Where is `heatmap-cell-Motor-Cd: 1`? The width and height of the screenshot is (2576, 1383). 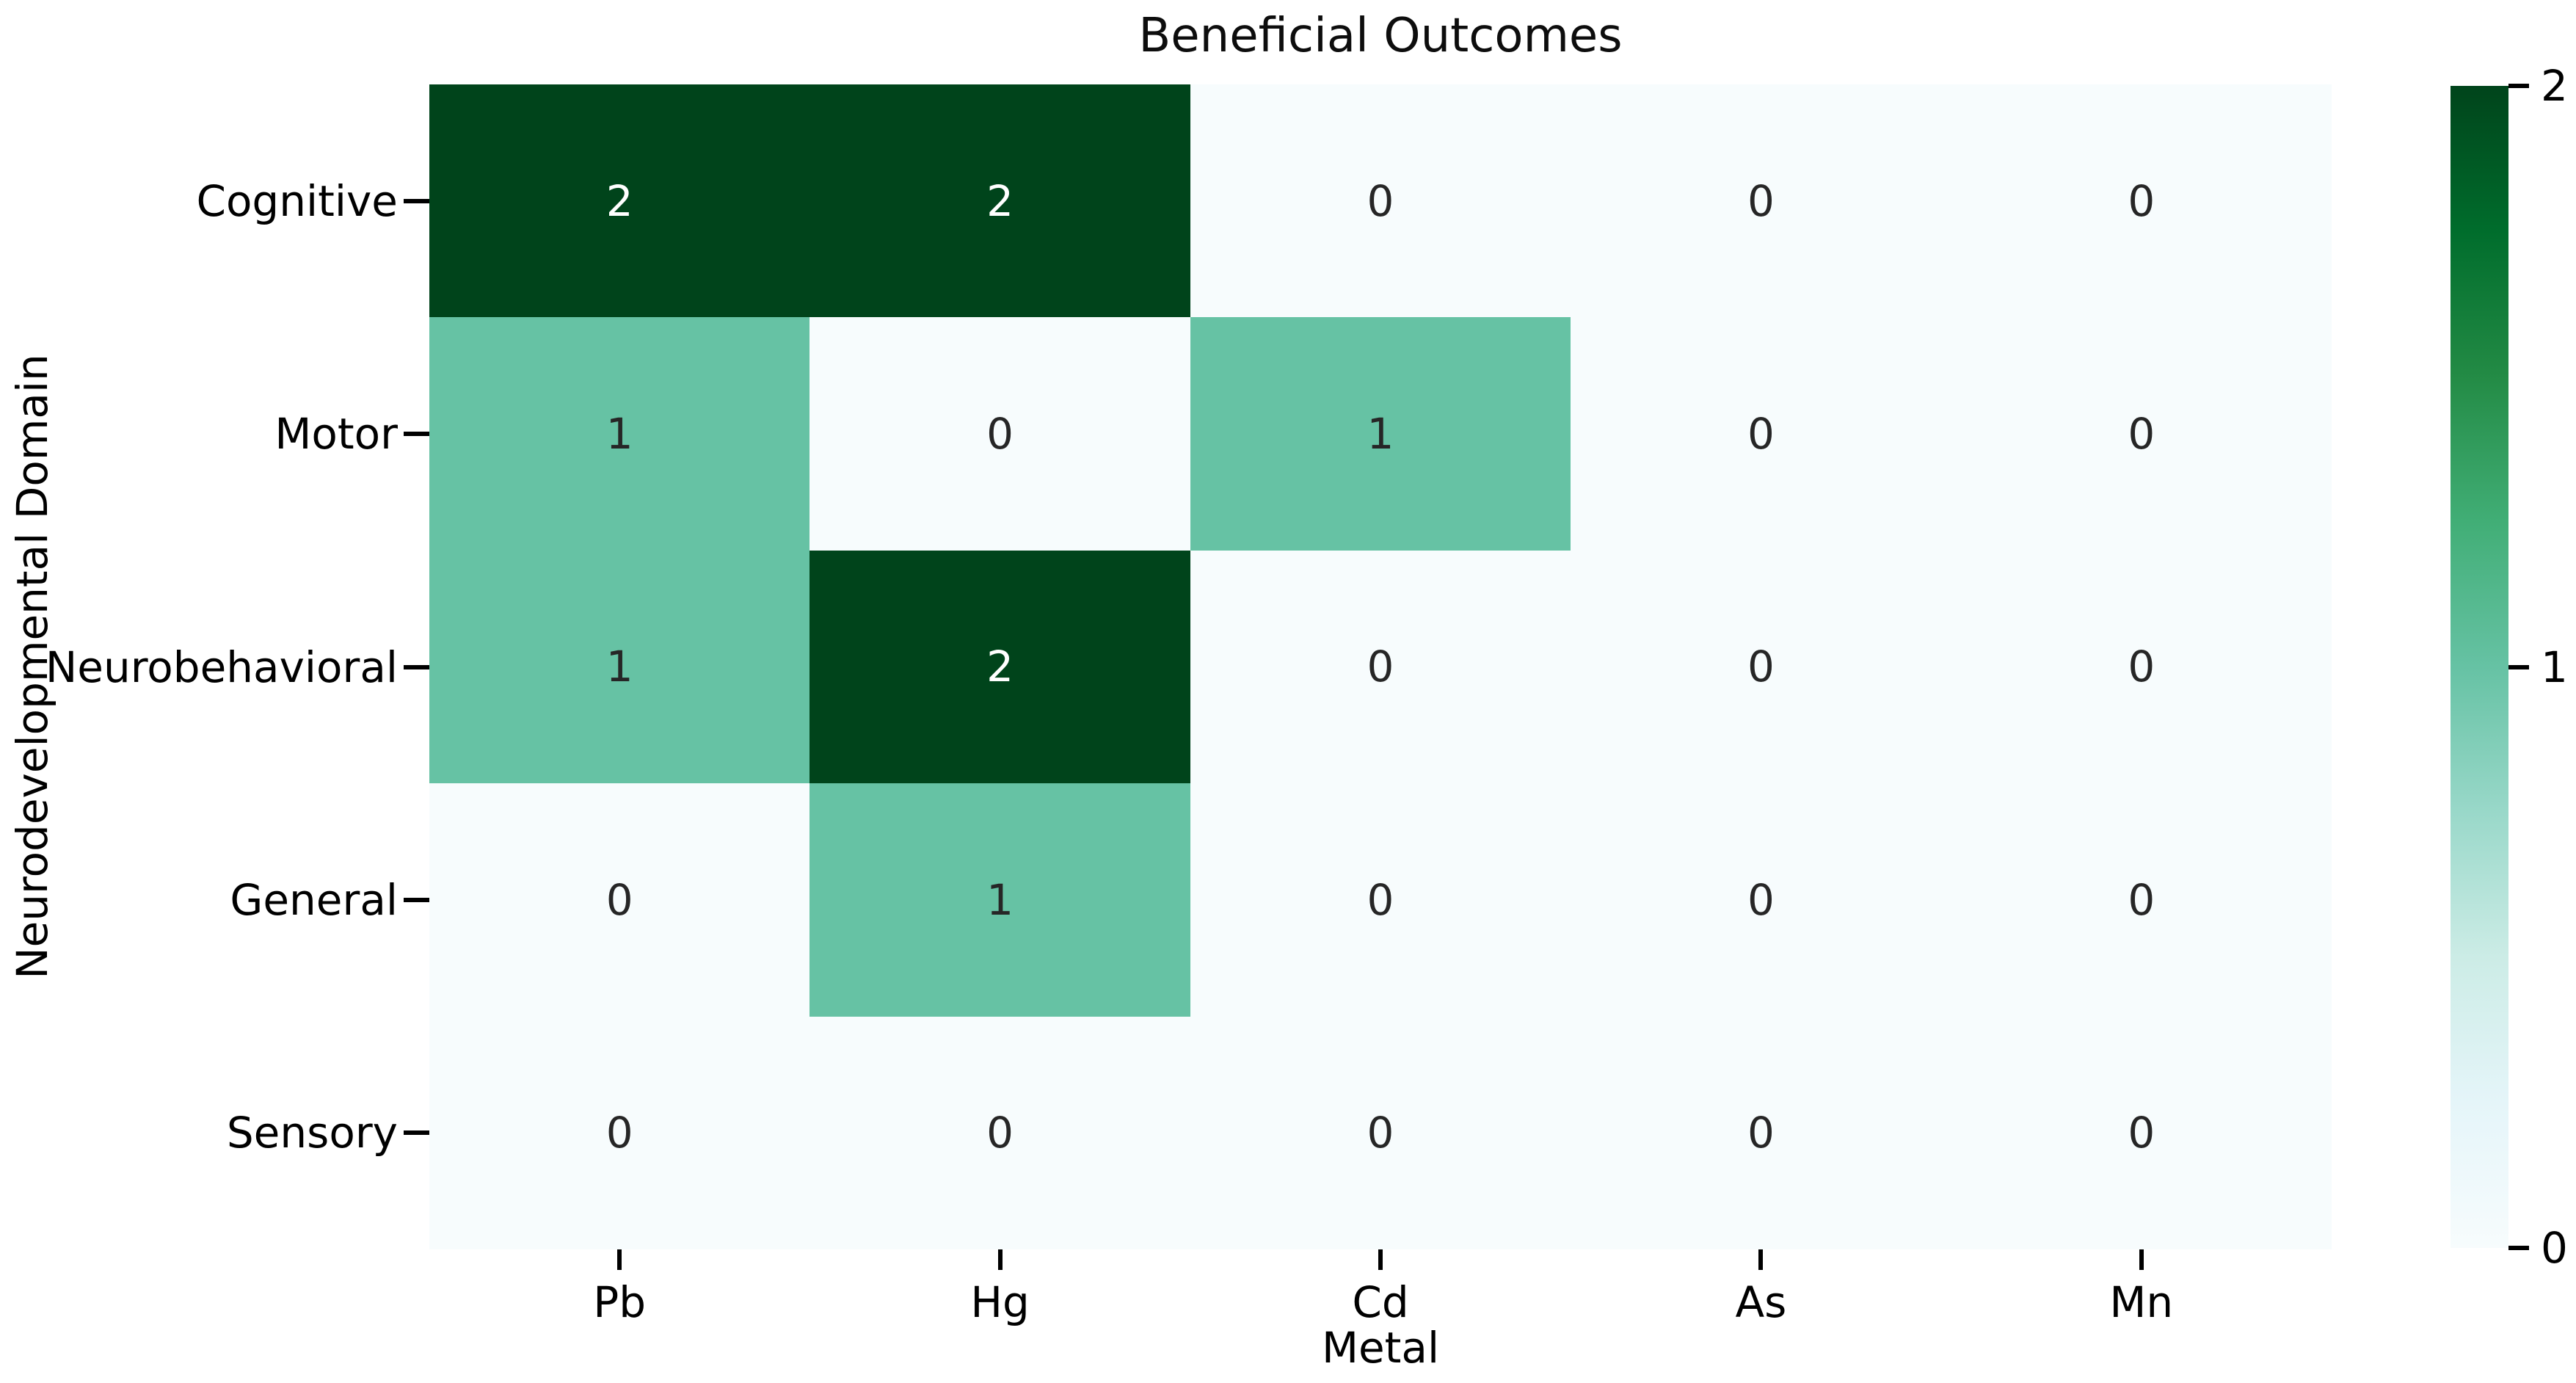 heatmap-cell-Motor-Cd: 1 is located at coordinates (1380, 434).